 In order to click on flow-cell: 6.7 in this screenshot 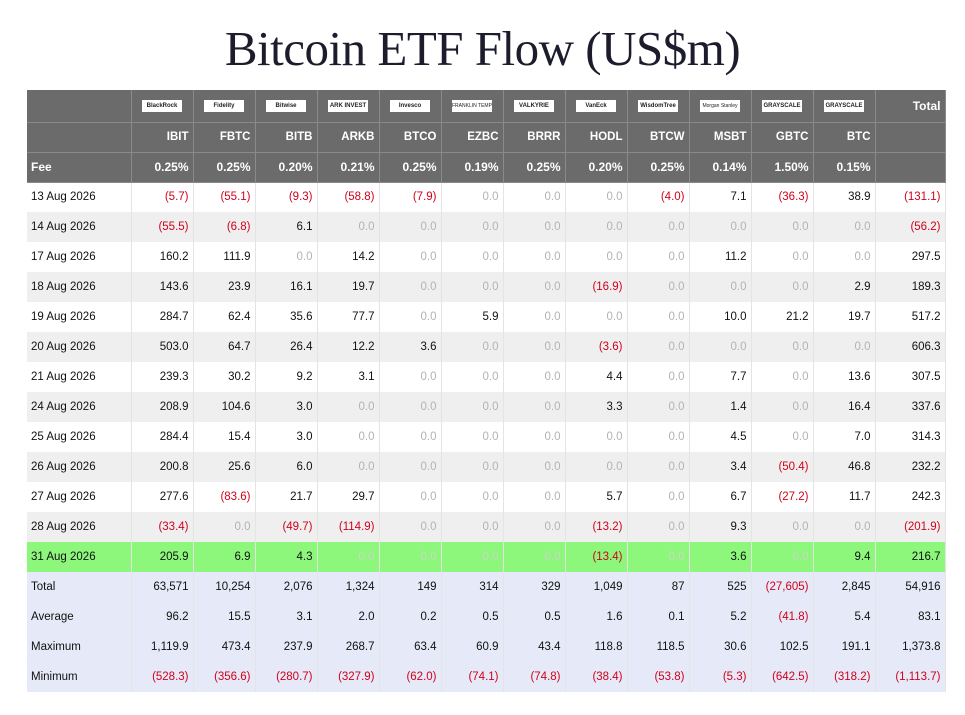, I will do `click(720, 497)`.